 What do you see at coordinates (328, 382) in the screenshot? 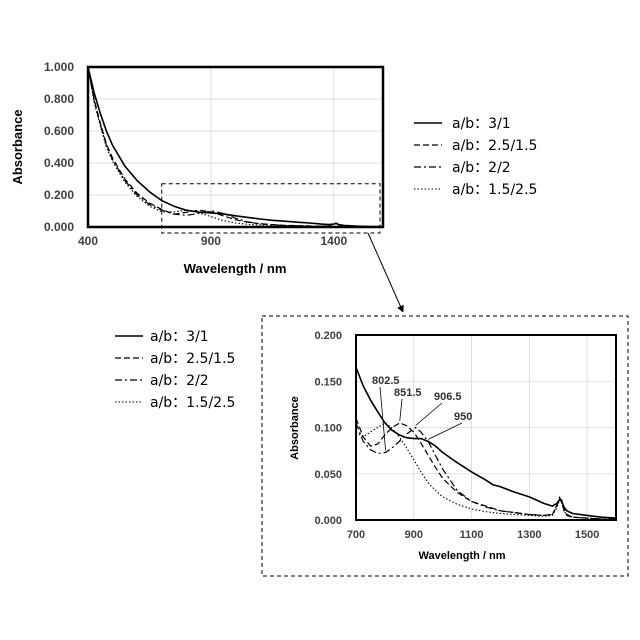
I see `y-tick-label: 0.150` at bounding box center [328, 382].